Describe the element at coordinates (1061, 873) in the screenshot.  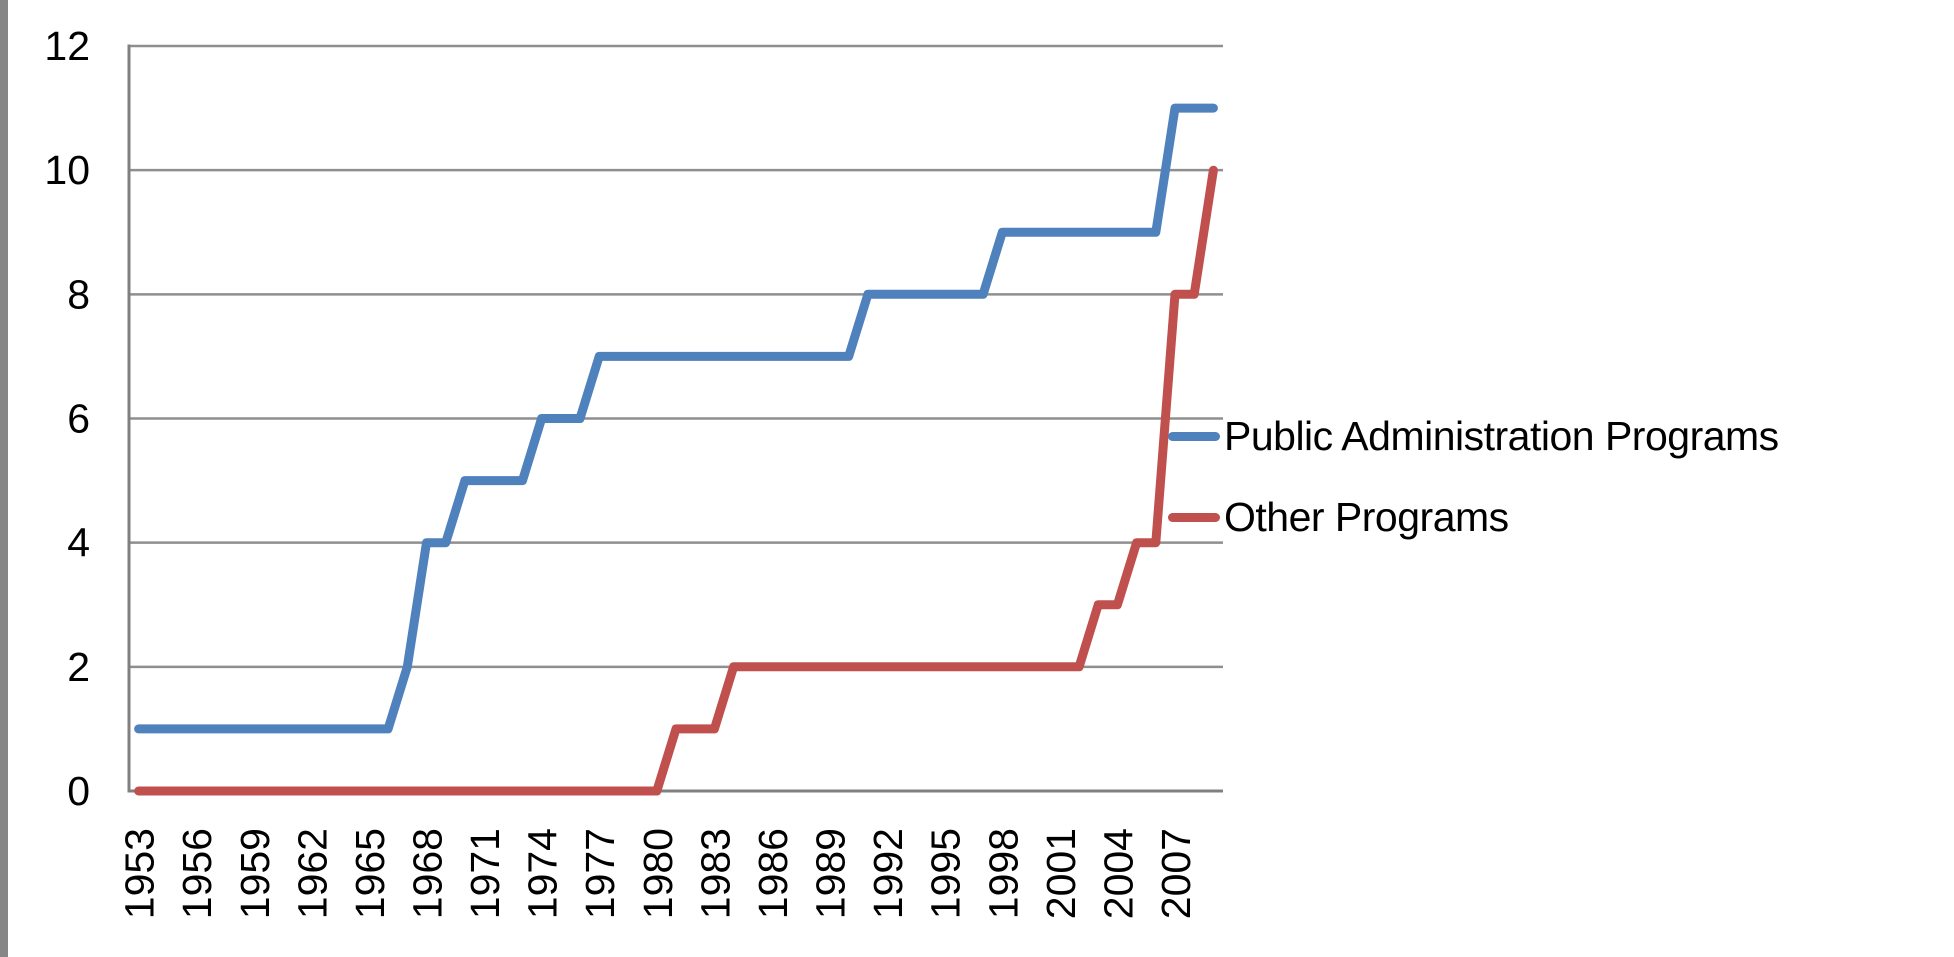
I see `x-tick-label: 2001` at that location.